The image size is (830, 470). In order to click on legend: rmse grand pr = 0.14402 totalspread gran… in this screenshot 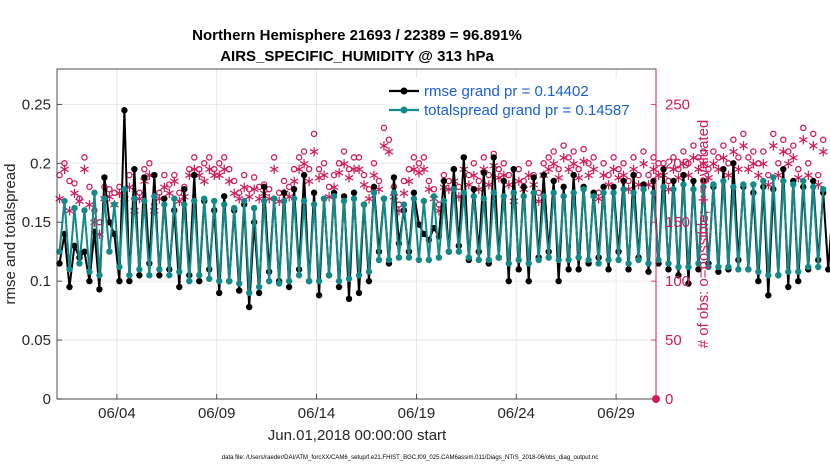, I will do `click(517, 99)`.